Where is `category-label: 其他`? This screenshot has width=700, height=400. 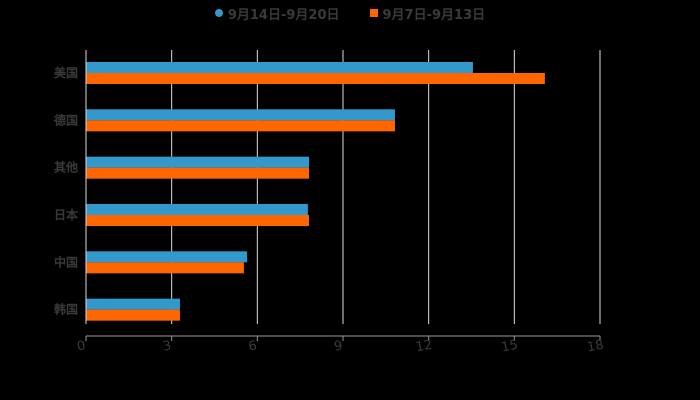
category-label: 其他 is located at coordinates (66, 167).